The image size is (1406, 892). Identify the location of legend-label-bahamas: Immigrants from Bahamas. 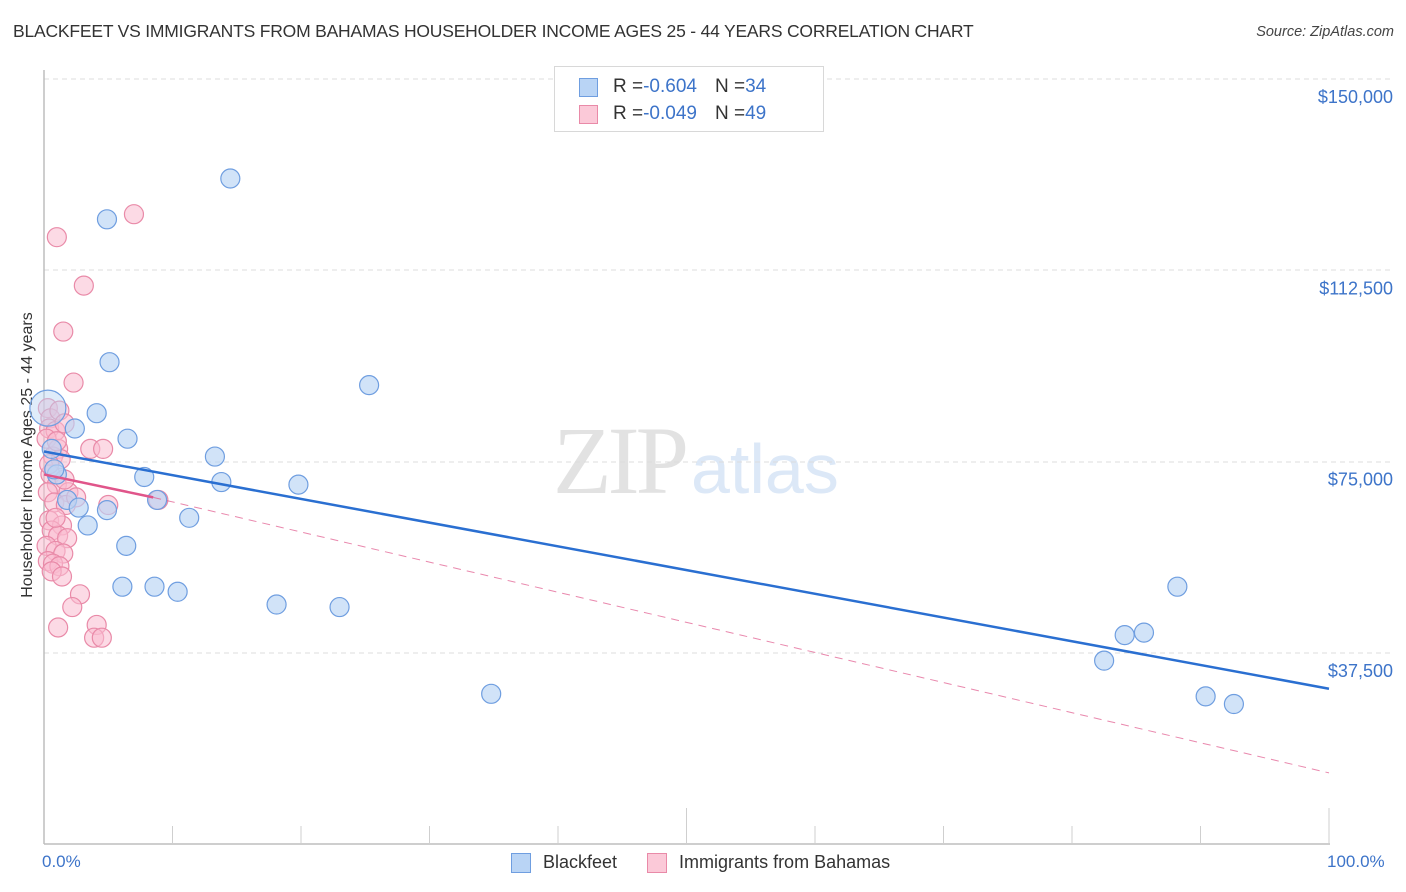
(785, 862).